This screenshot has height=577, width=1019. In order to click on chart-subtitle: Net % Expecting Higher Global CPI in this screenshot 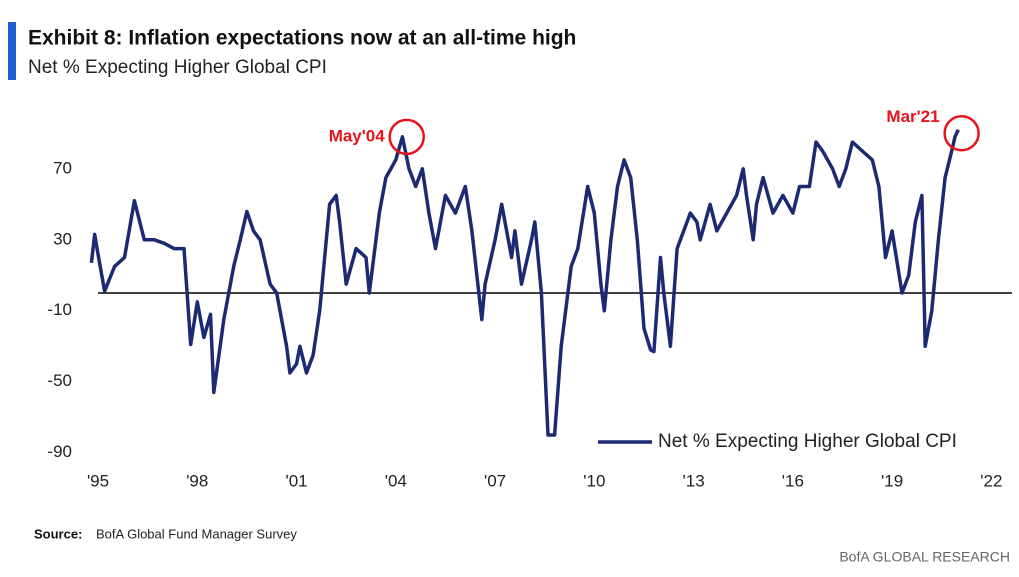, I will do `click(177, 67)`.